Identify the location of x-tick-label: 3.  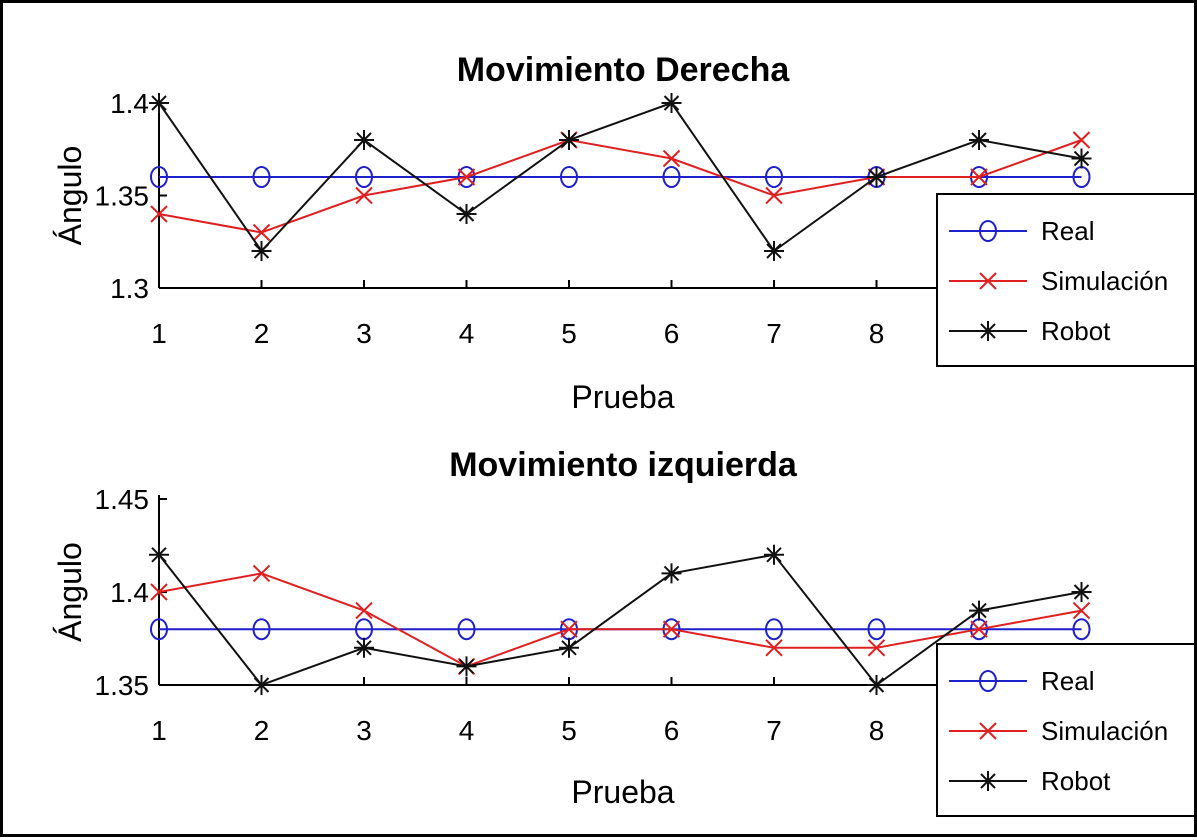
(364, 333).